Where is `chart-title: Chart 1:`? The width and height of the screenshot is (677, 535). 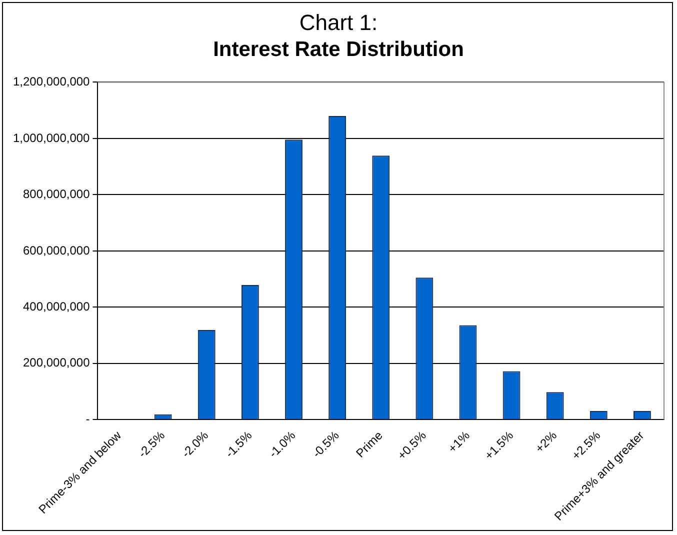
chart-title: Chart 1: is located at coordinates (338, 23).